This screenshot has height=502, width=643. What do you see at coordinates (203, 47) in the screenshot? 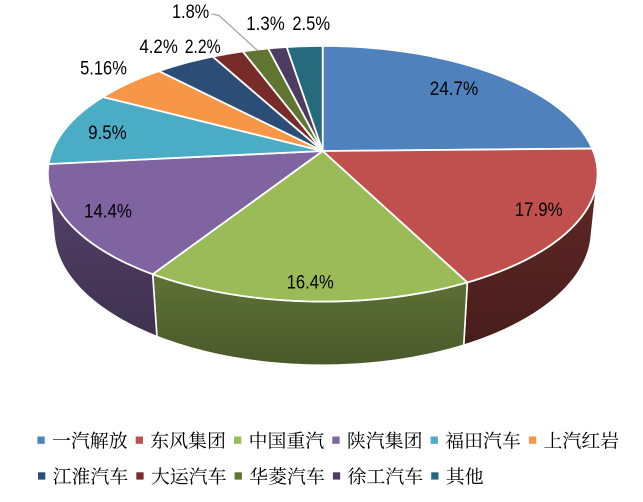
I see `svg-text: 2.2%` at bounding box center [203, 47].